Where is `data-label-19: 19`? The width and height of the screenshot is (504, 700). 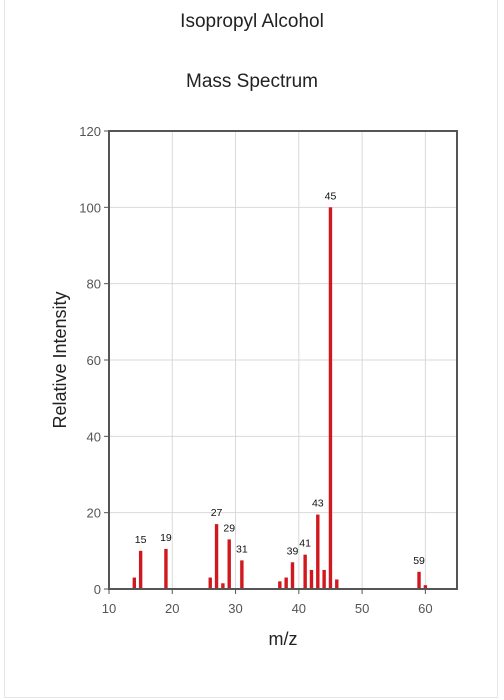
data-label-19: 19 is located at coordinates (166, 538).